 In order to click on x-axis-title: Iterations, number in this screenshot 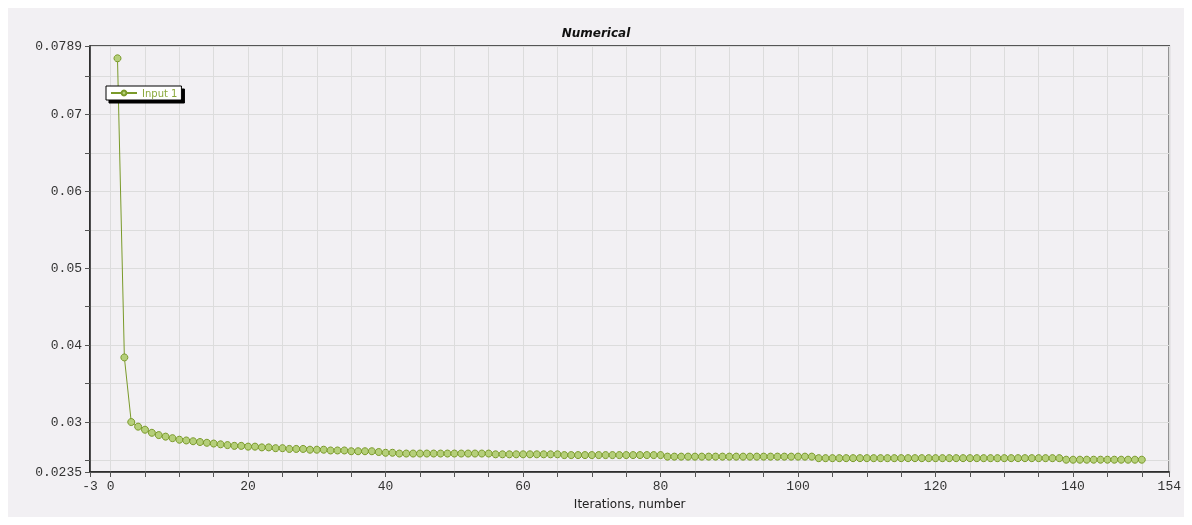, I will do `click(629, 504)`.